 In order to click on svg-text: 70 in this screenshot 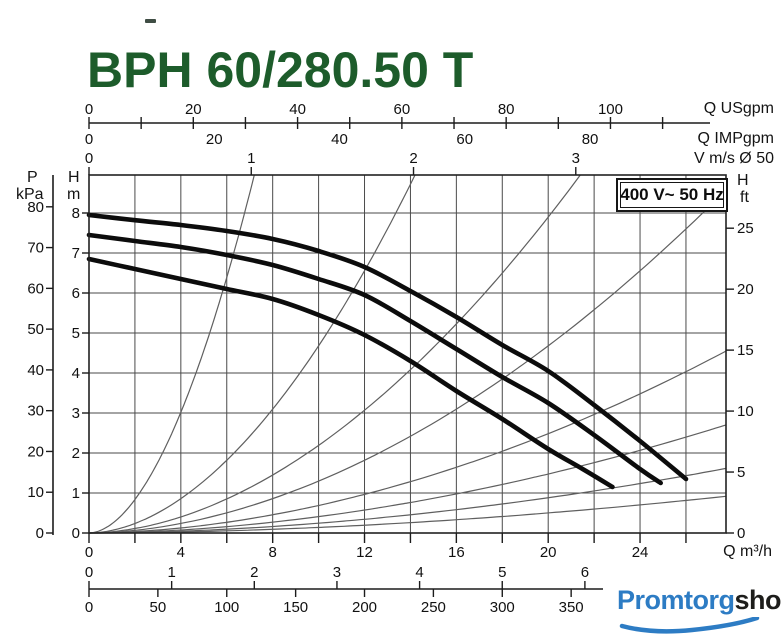, I will do `click(35, 248)`.